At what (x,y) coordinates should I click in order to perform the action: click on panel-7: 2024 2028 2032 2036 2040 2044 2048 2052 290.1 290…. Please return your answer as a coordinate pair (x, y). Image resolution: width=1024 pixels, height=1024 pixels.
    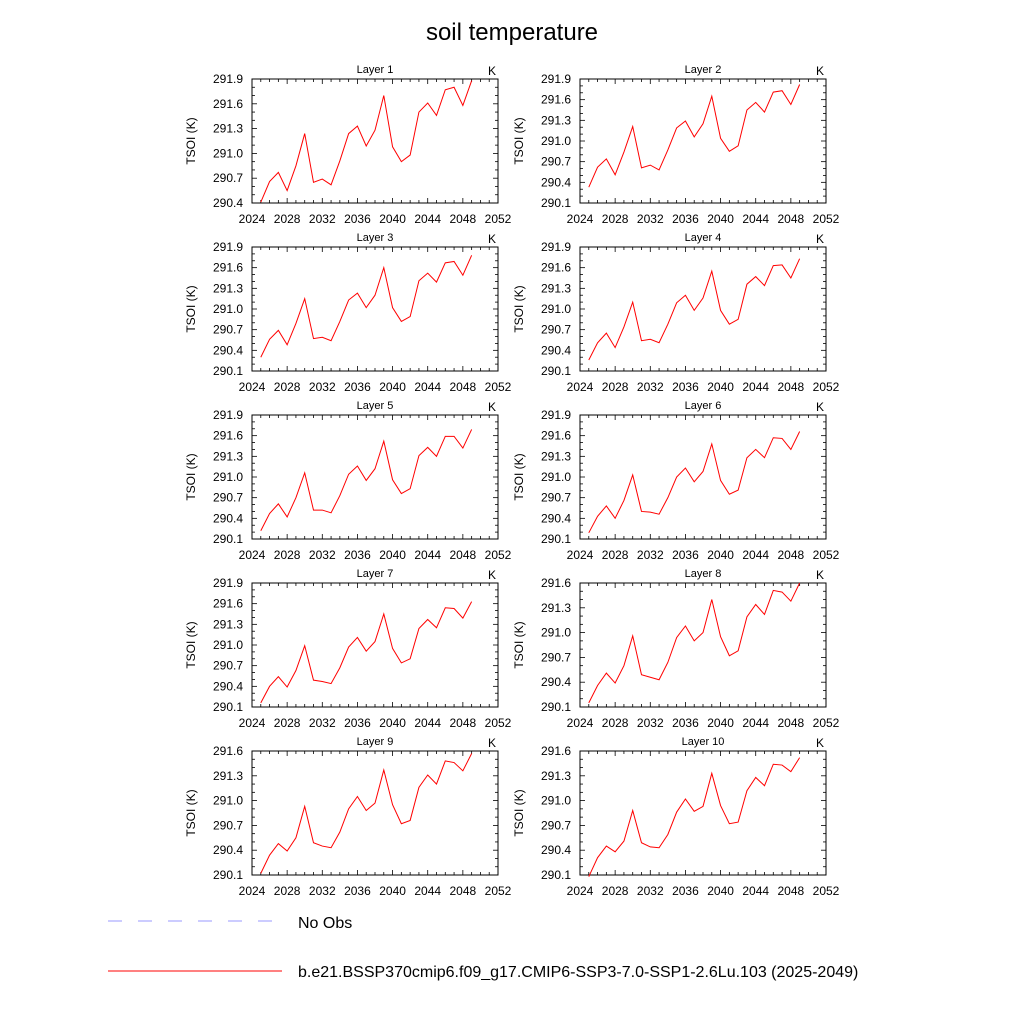
    Looking at the image, I should click on (348, 649).